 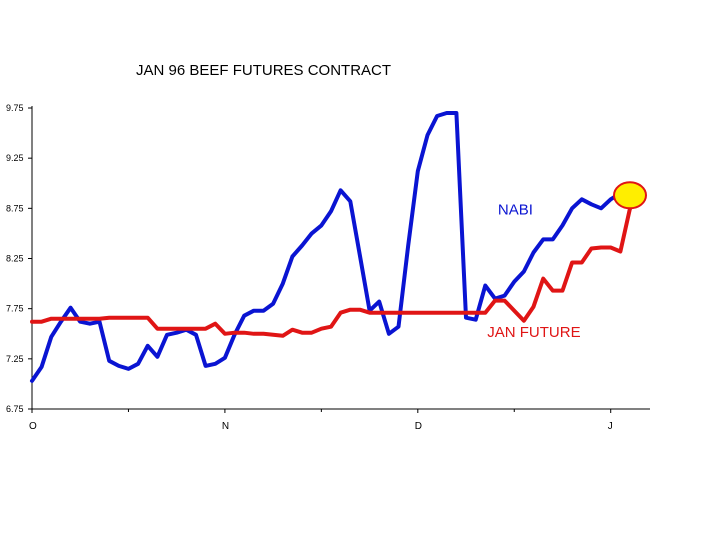 I want to click on x-tick-label: N, so click(x=225, y=426).